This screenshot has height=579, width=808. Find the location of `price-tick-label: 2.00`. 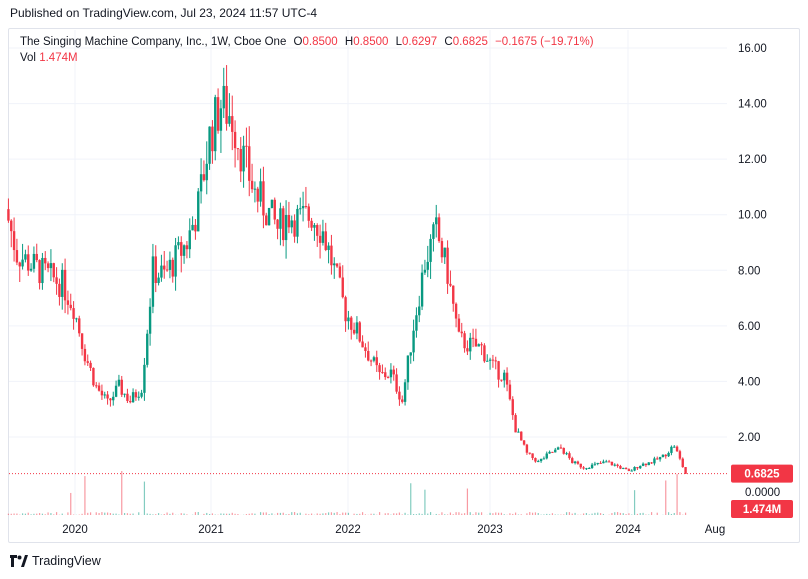

price-tick-label: 2.00 is located at coordinates (749, 438).